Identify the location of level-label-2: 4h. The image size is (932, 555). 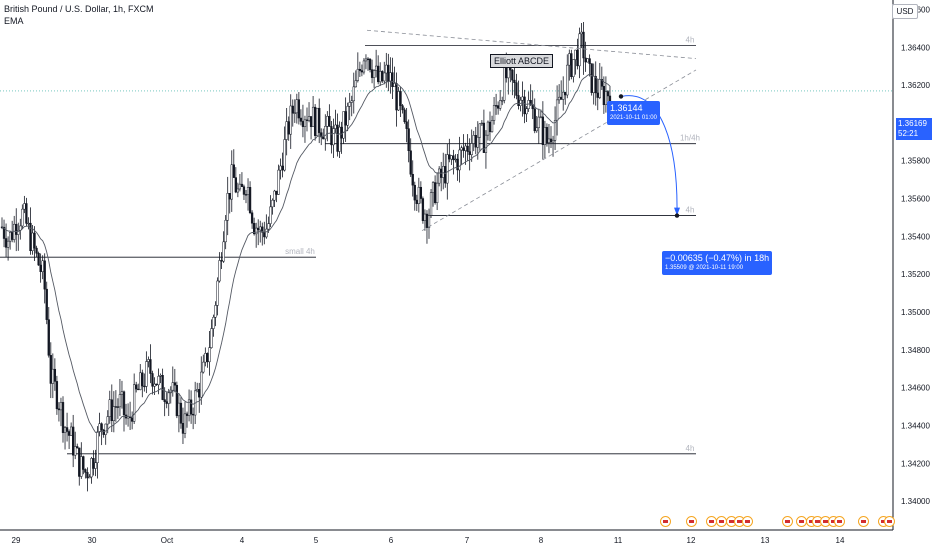
(690, 210).